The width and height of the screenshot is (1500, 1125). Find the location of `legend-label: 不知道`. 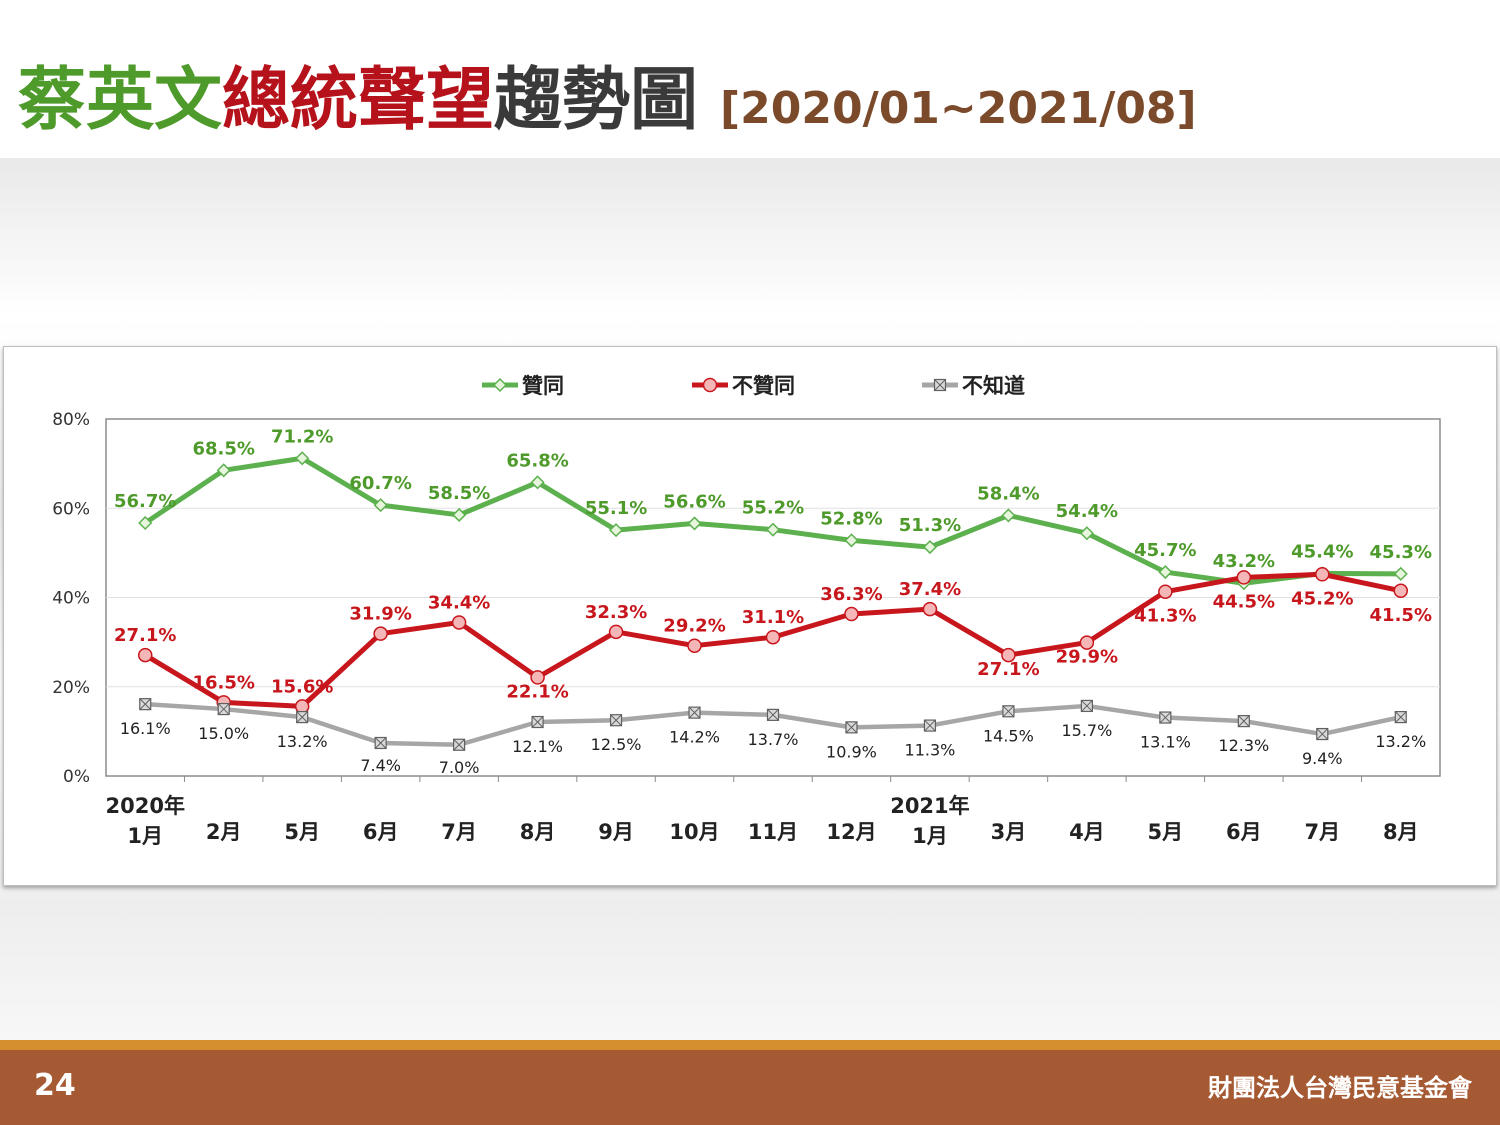

legend-label: 不知道 is located at coordinates (993, 386).